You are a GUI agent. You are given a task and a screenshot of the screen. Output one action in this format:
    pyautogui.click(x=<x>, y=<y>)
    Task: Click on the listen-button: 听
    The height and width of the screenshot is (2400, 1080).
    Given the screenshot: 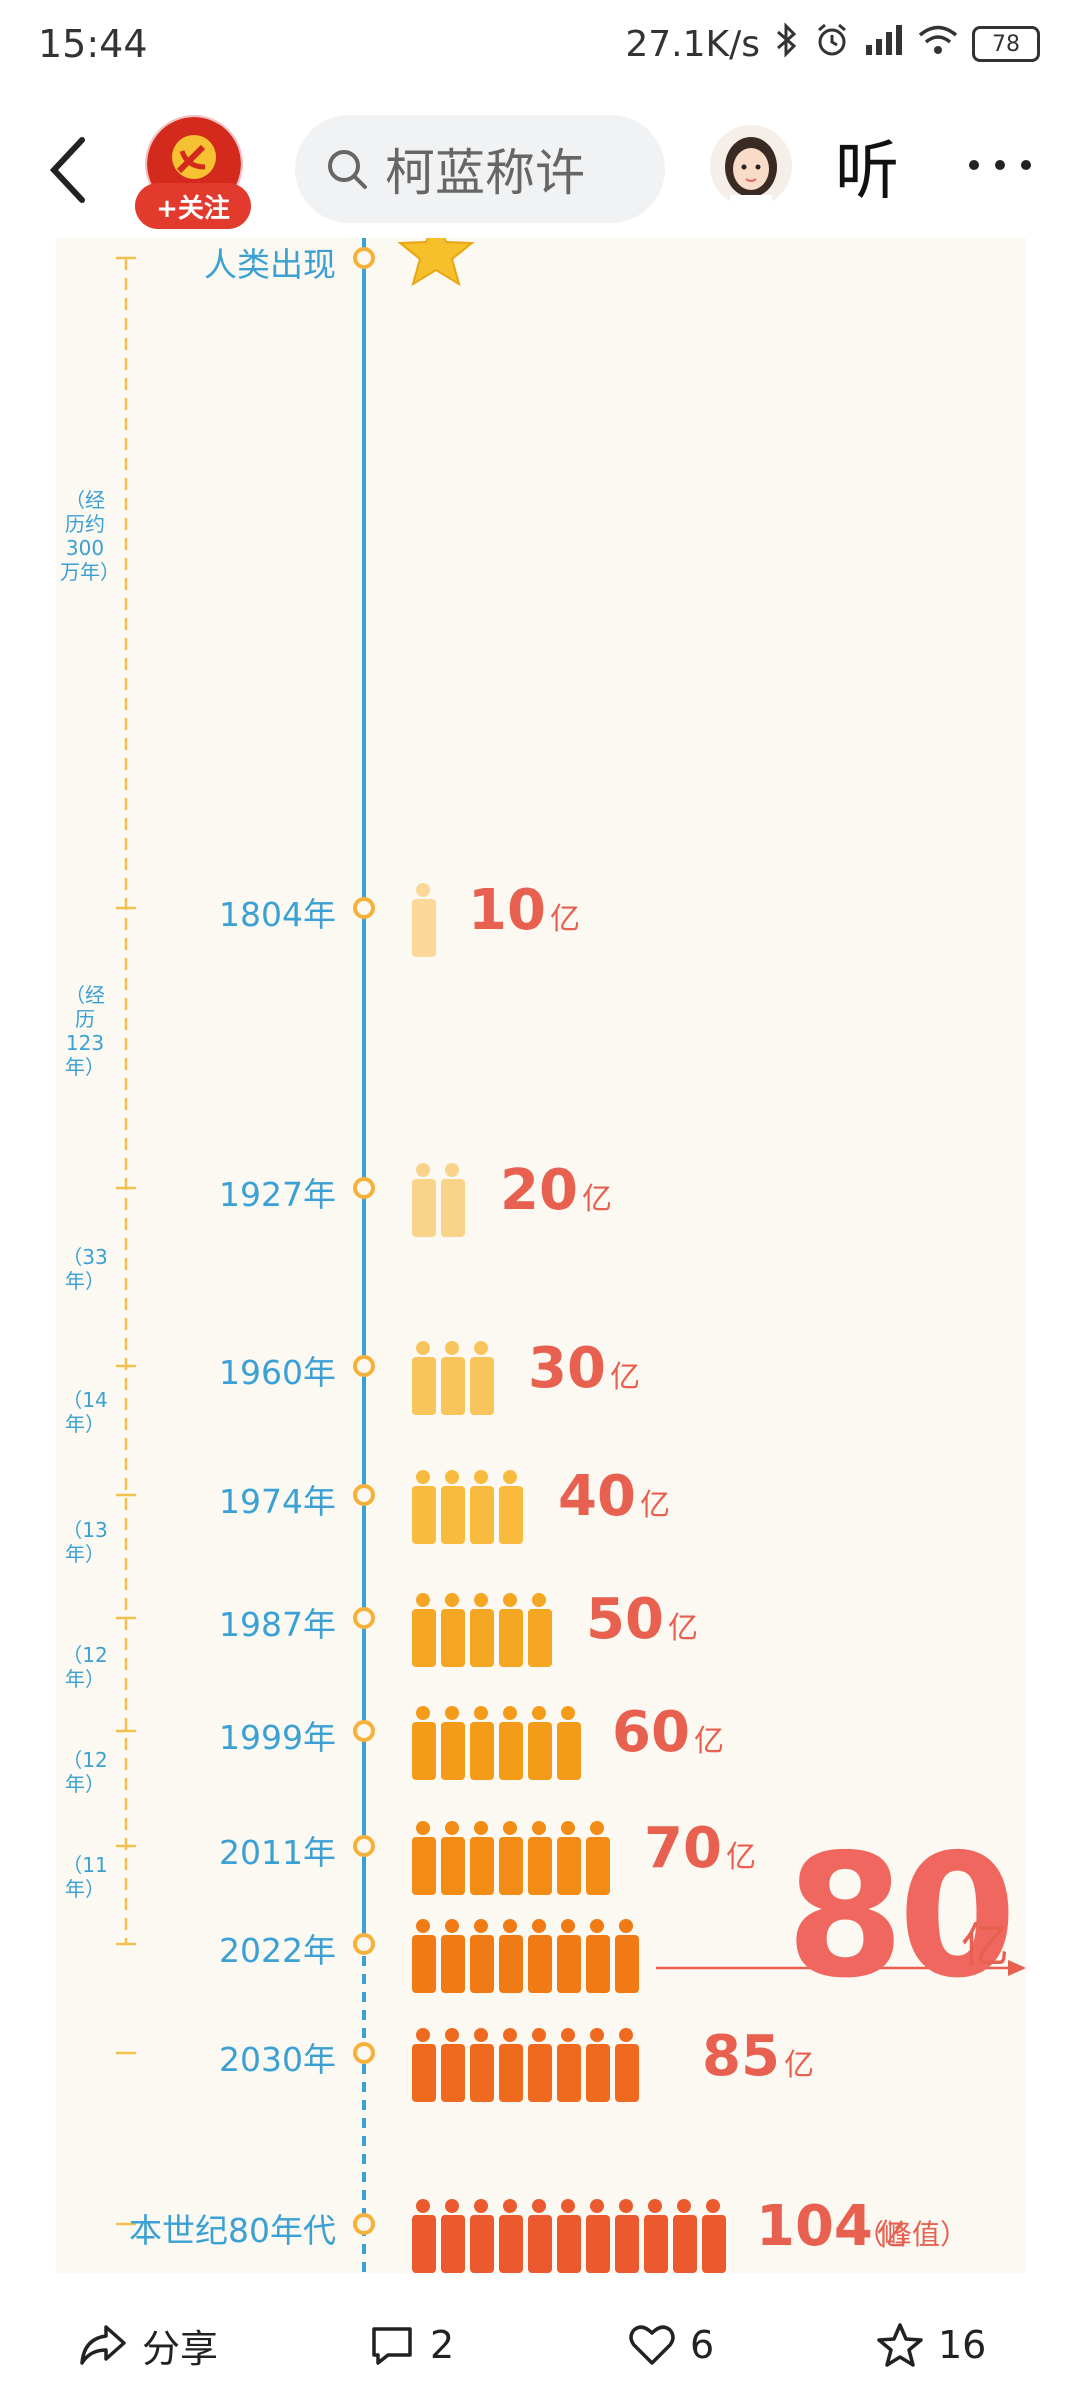 What is the action you would take?
    pyautogui.click(x=867, y=172)
    